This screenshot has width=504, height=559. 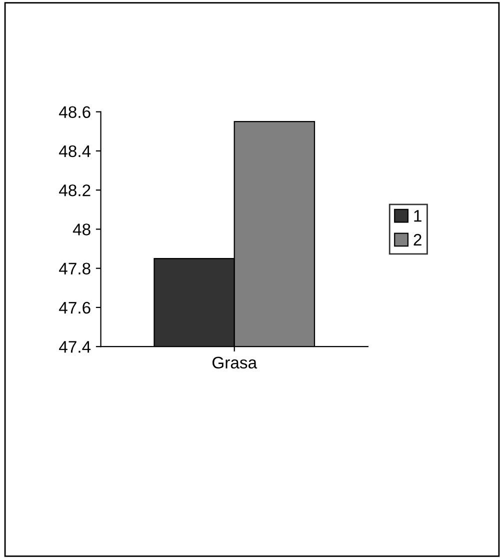 I want to click on legend-label: 1, so click(x=418, y=216).